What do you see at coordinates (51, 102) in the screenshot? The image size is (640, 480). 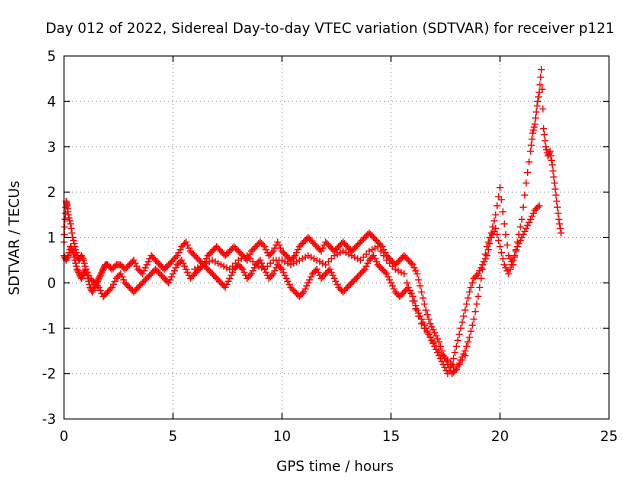 I see `y-tick-label: 4` at bounding box center [51, 102].